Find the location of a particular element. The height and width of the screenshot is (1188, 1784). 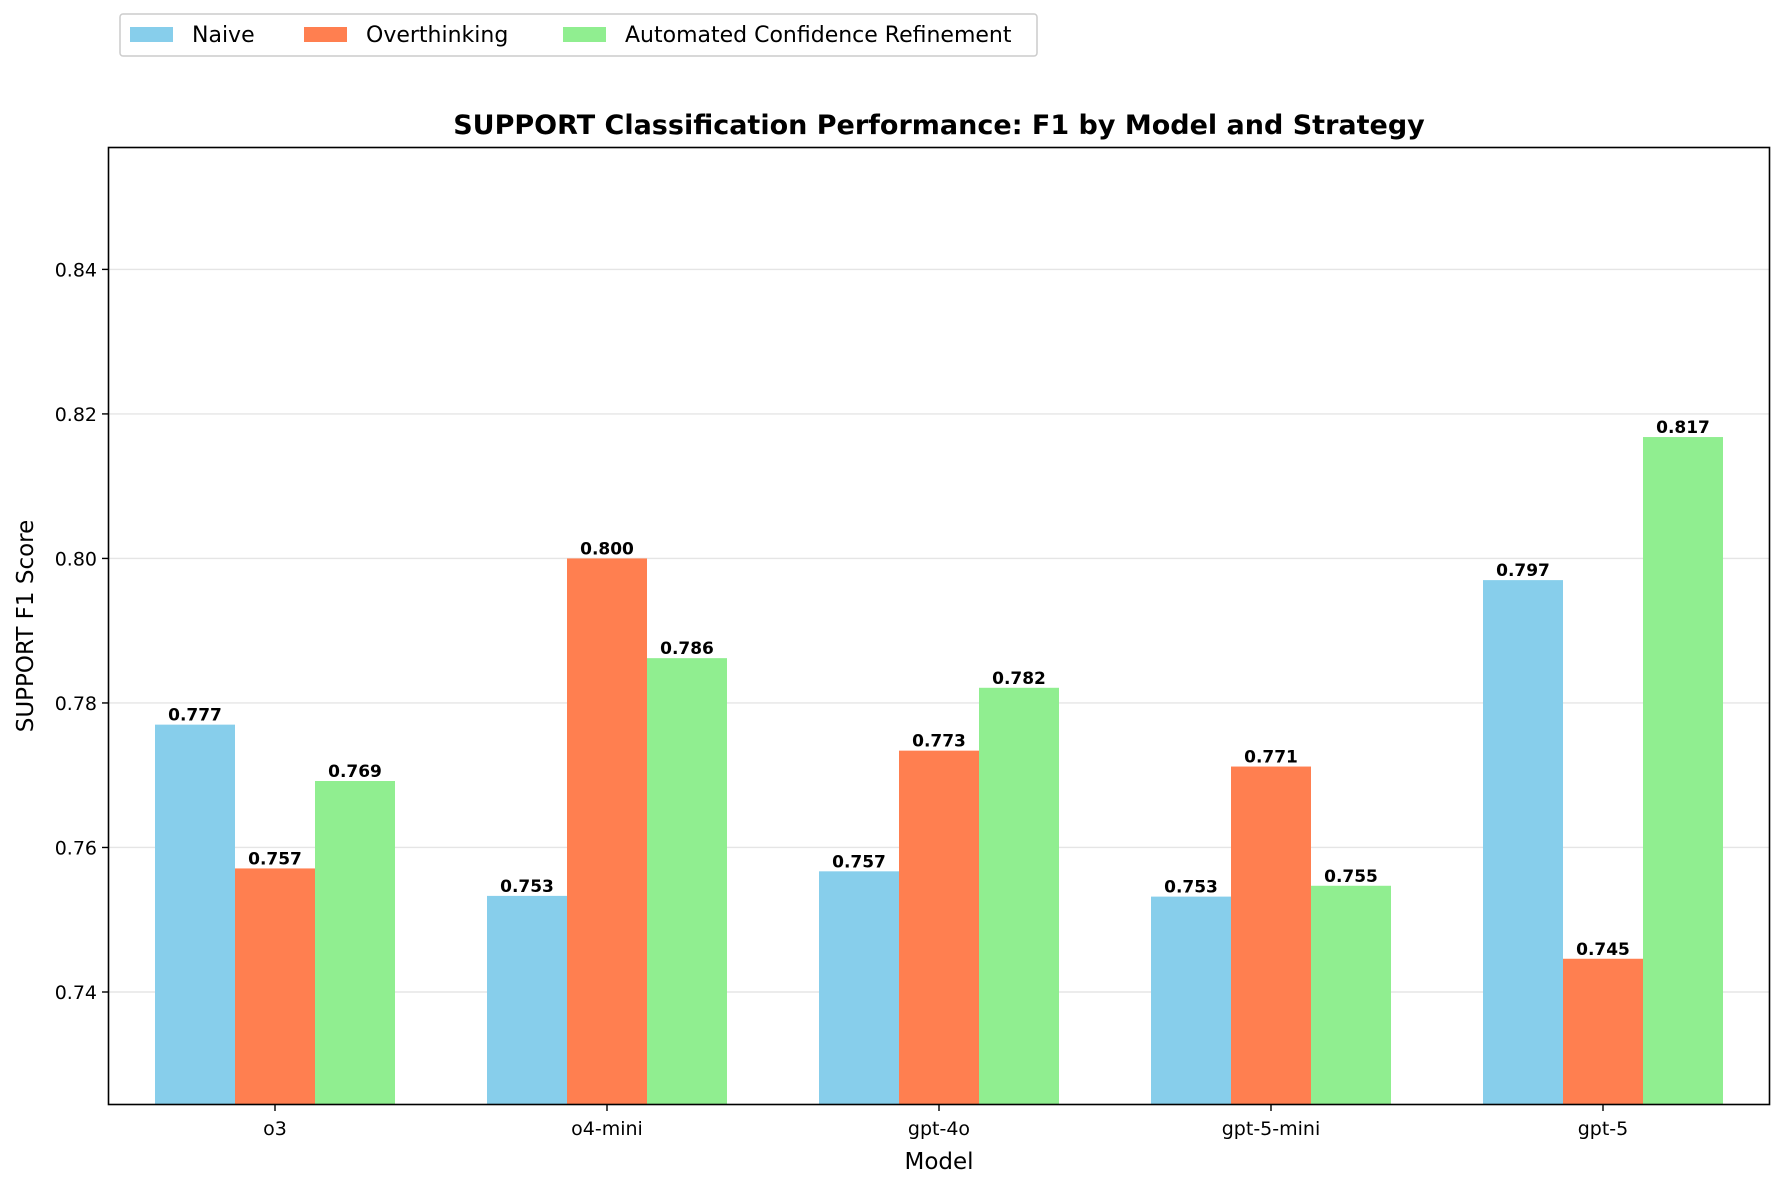

y-axis-label: SUPPORT F1 Score is located at coordinates (26, 626).